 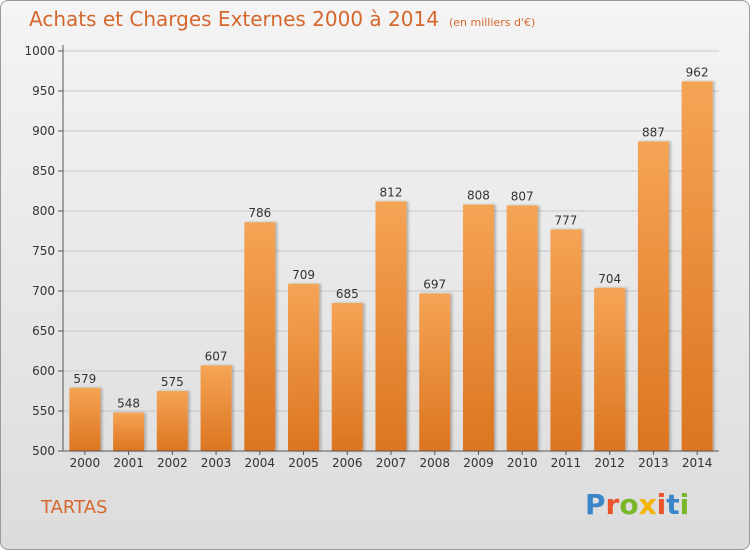 I want to click on y-tick-label: 900, so click(x=43, y=131).